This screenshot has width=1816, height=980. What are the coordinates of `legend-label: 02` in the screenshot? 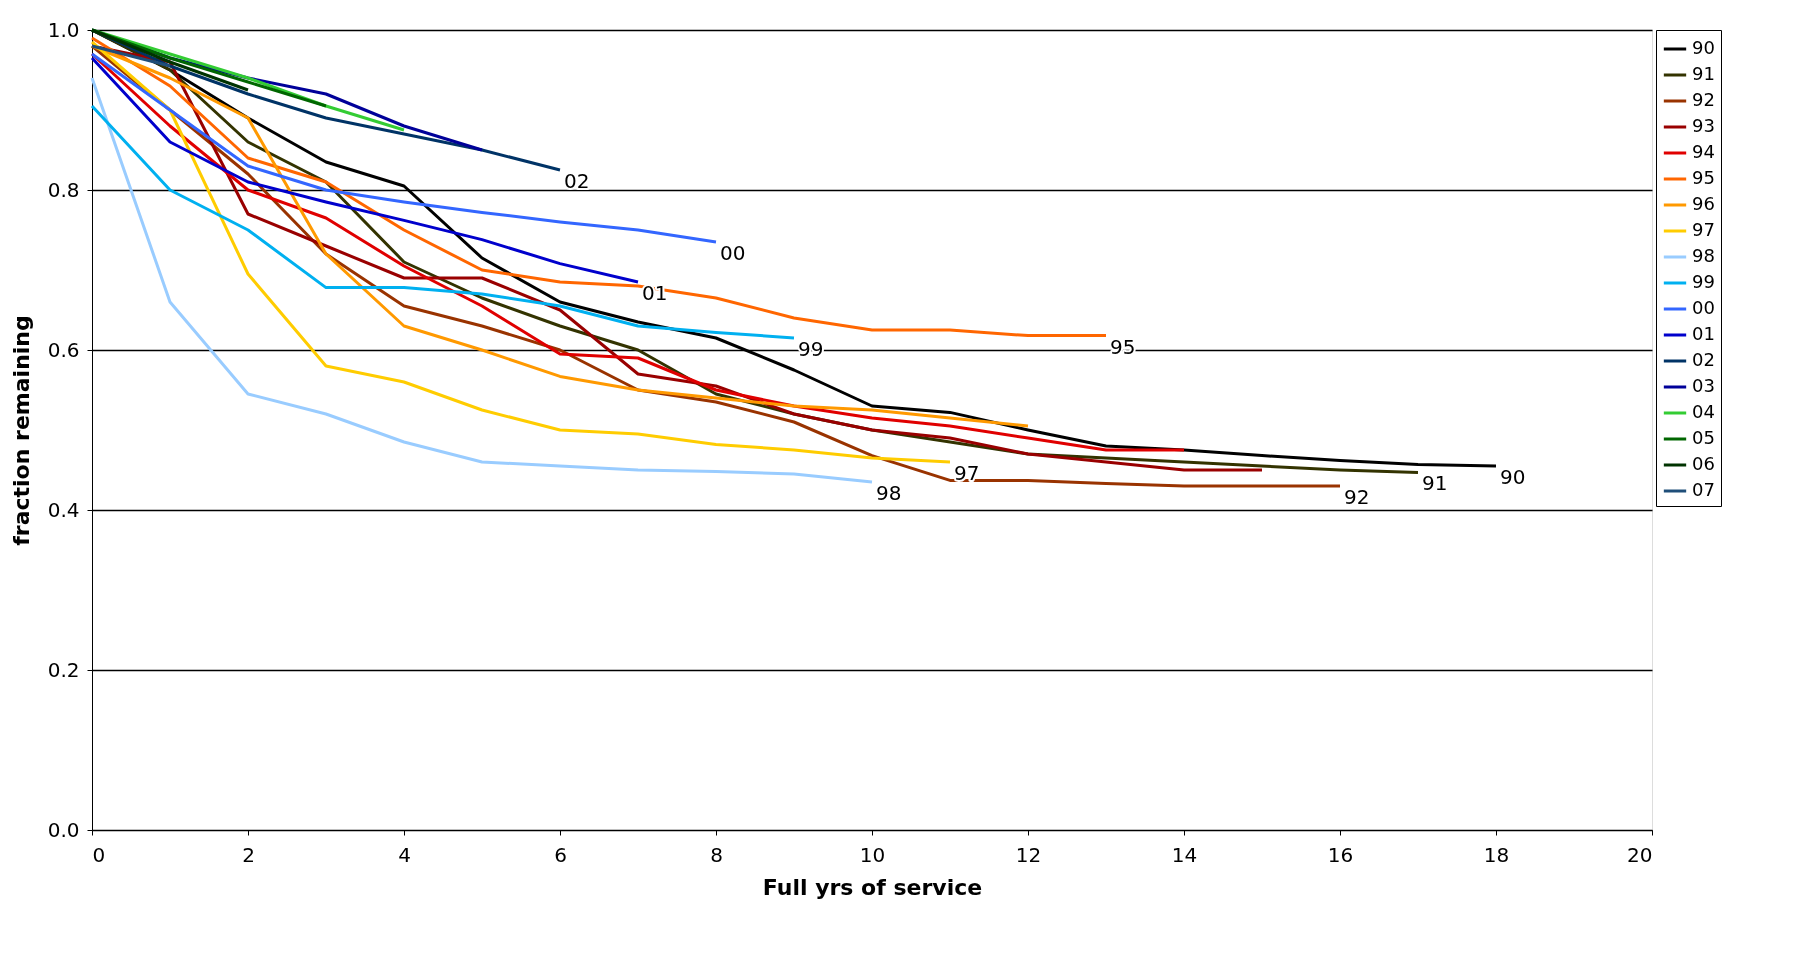 It's located at (1703, 359).